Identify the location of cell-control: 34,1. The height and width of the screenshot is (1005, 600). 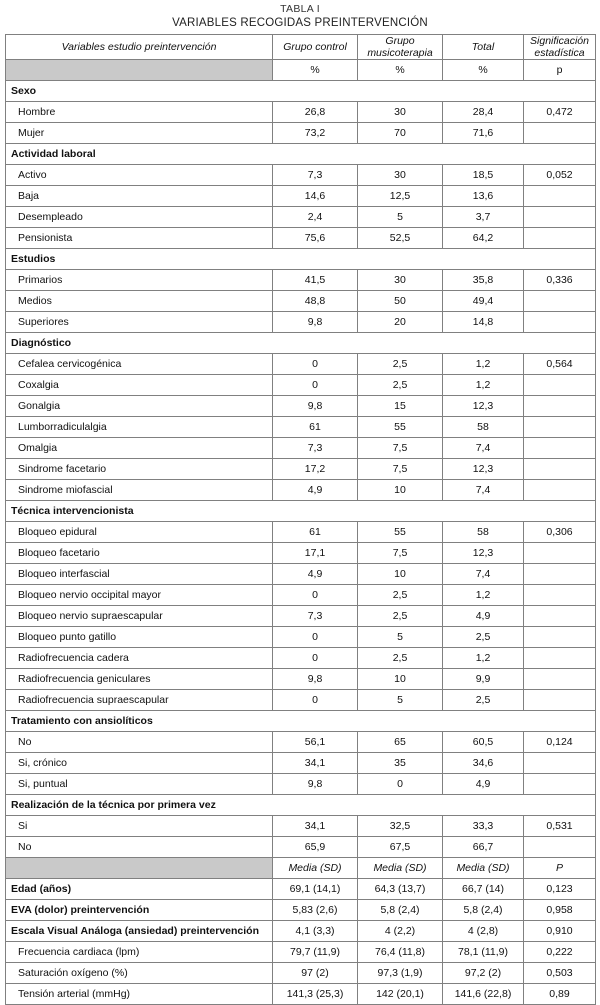
(315, 826).